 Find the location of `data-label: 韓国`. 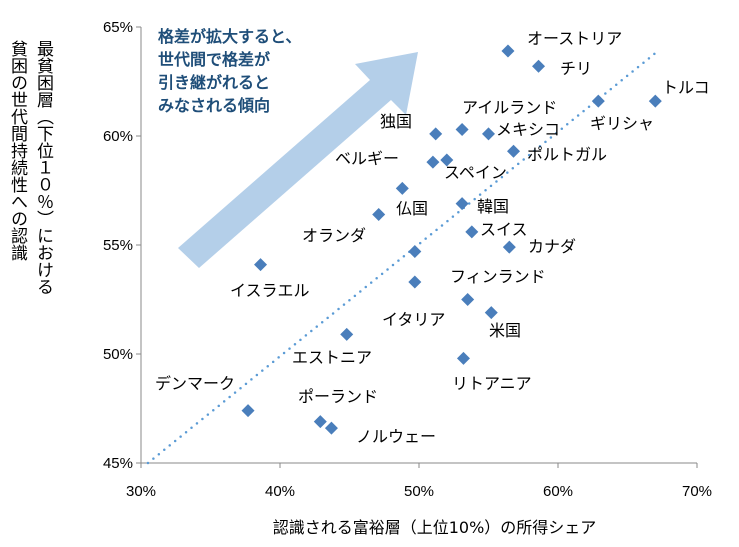

data-label: 韓国 is located at coordinates (493, 206).